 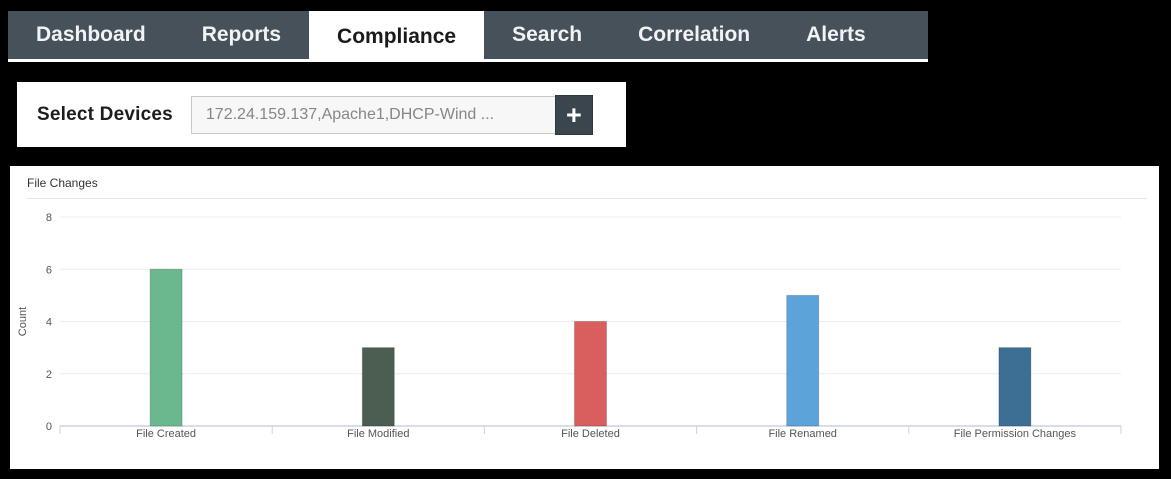 I want to click on chart-title: File Changes, so click(x=62, y=183).